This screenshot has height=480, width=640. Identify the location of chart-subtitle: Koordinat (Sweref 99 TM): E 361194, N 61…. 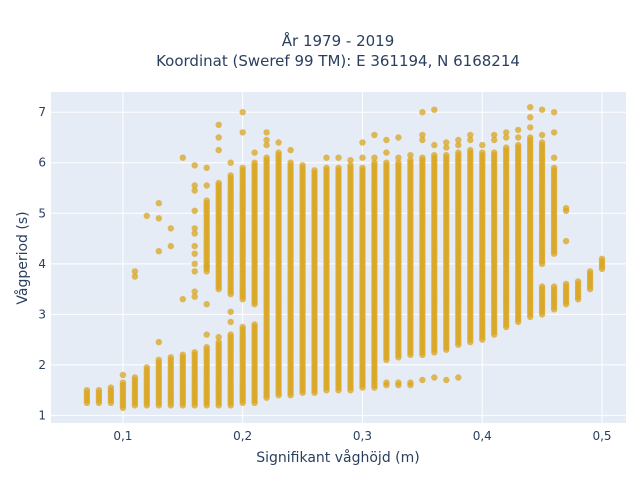
(338, 61).